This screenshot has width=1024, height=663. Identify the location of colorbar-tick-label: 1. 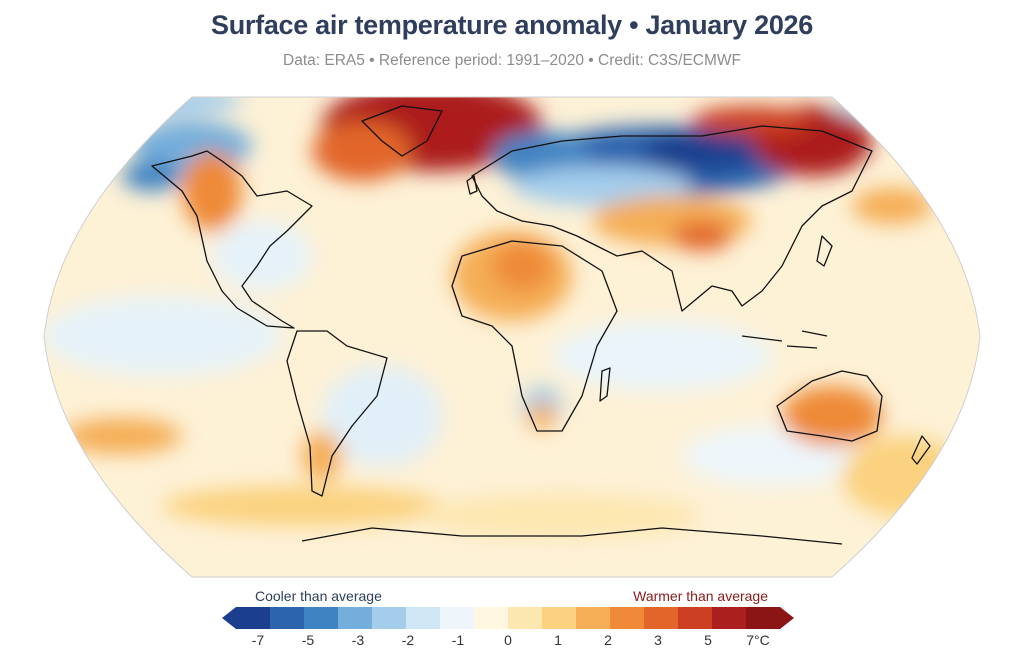
(558, 640).